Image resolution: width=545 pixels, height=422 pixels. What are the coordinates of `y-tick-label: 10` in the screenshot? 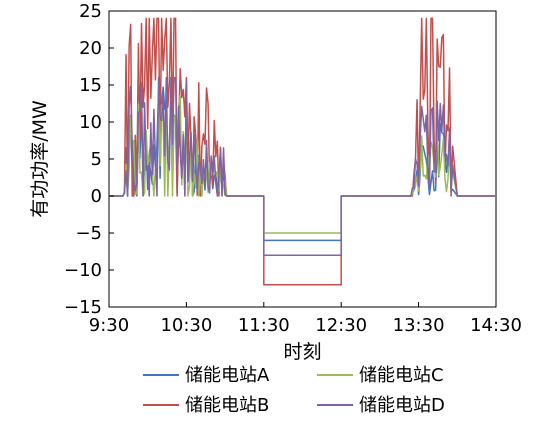 It's located at (90, 122).